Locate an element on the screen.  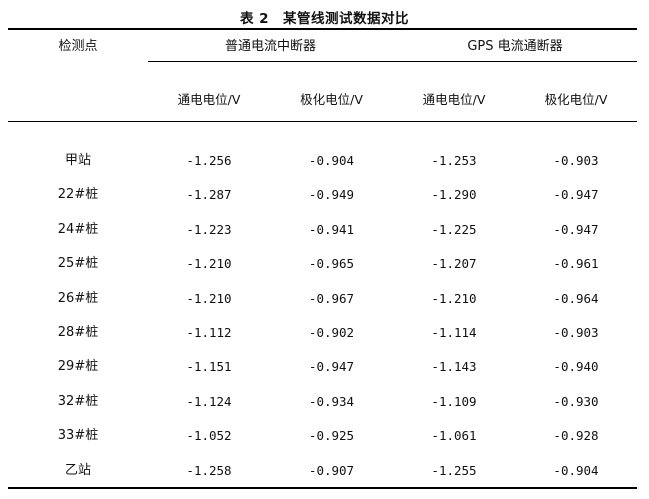
cell-polarized-potential-normal: -0.941 is located at coordinates (331, 229).